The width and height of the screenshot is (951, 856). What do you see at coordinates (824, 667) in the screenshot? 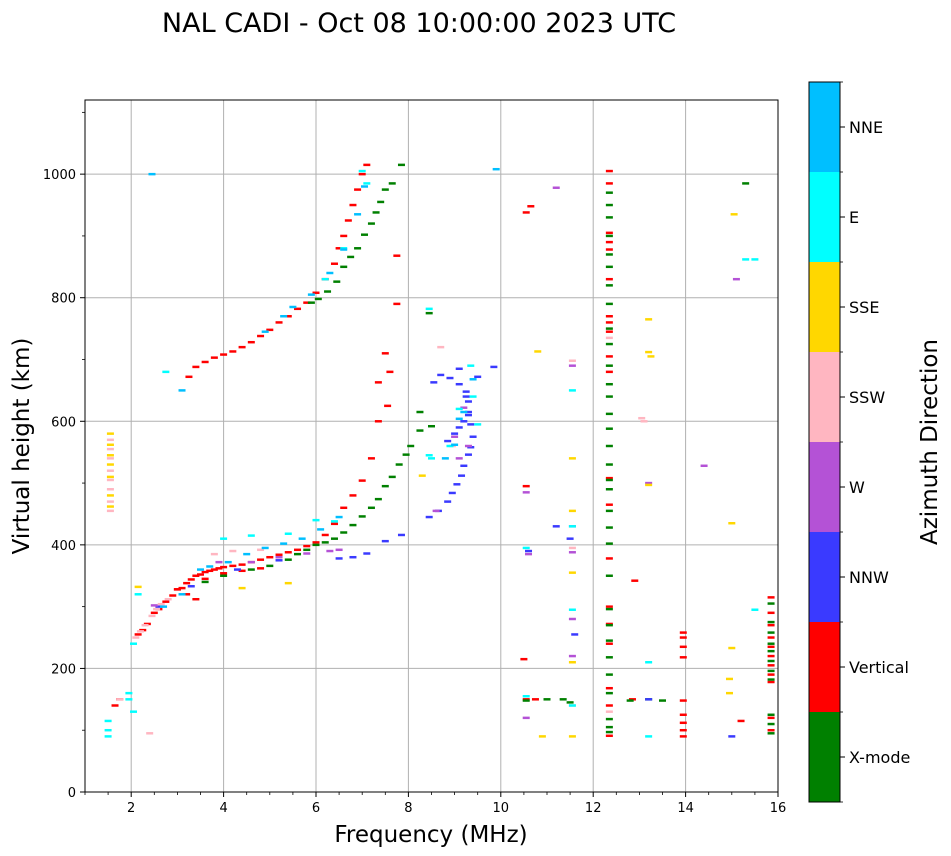
I see `colorbar-swatch-vertical` at bounding box center [824, 667].